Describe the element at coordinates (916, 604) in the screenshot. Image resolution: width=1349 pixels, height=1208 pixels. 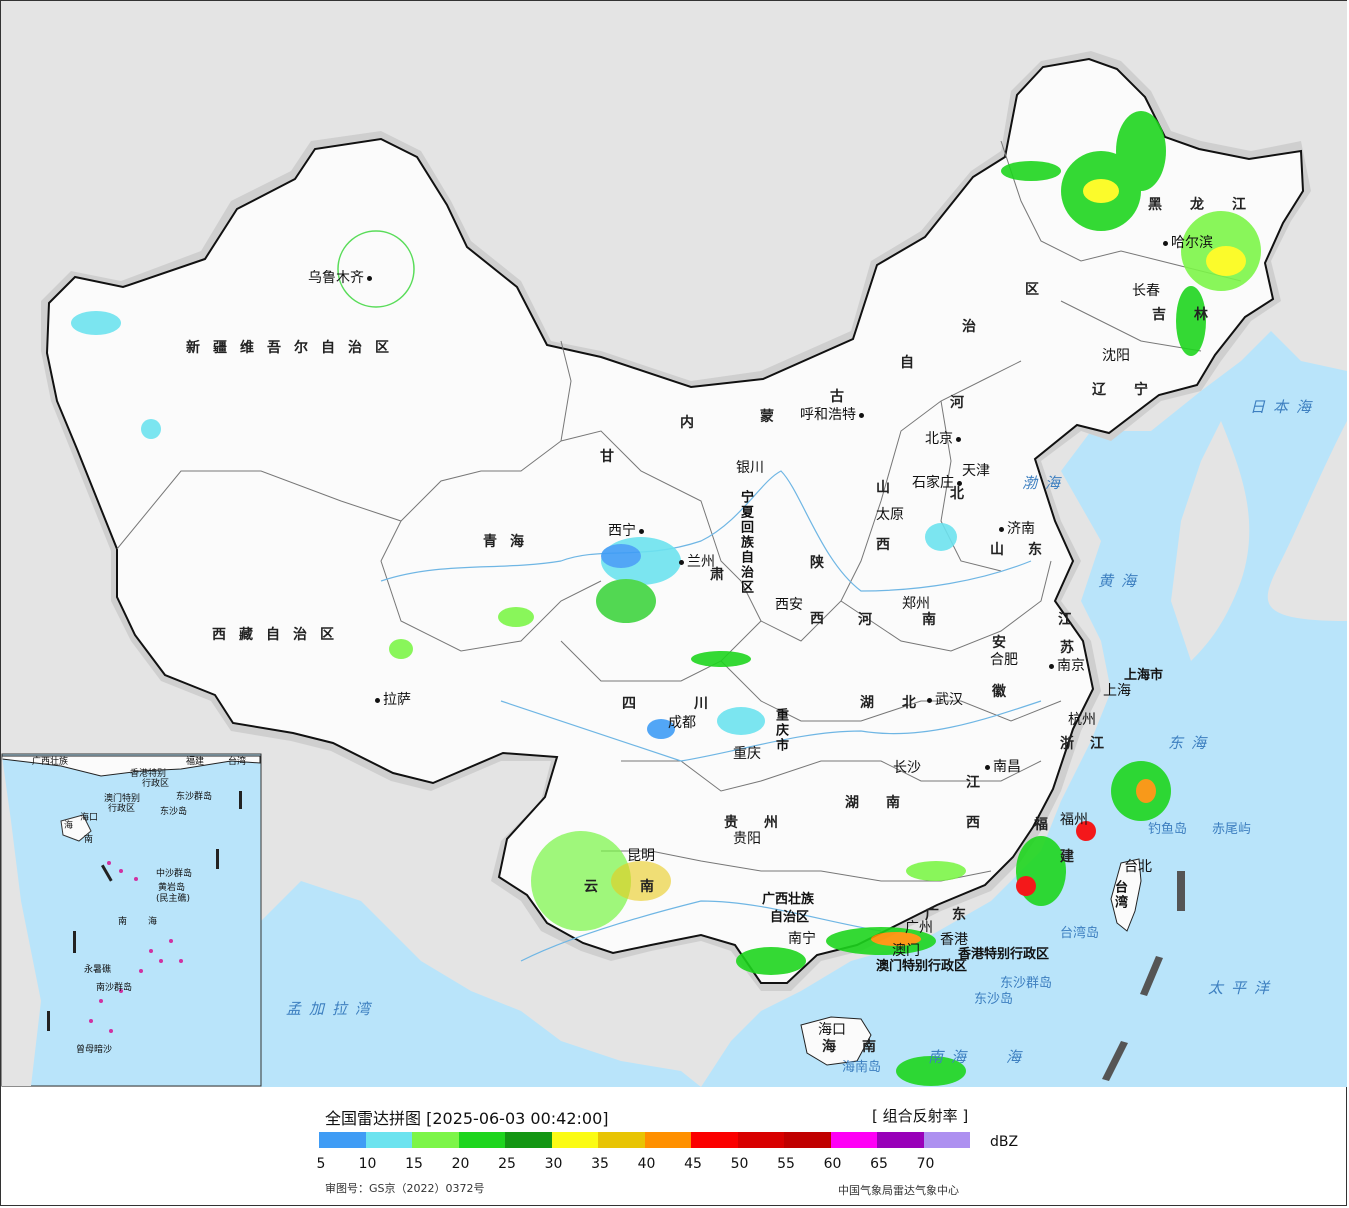
I see `city-label: 郑州` at that location.